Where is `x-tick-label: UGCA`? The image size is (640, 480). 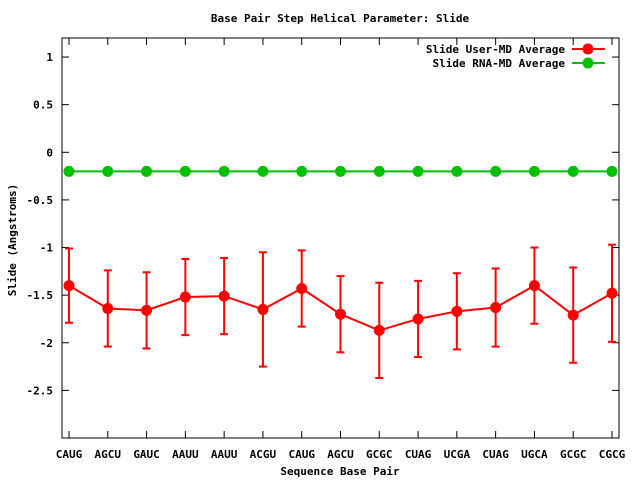
x-tick-label: UGCA is located at coordinates (534, 454).